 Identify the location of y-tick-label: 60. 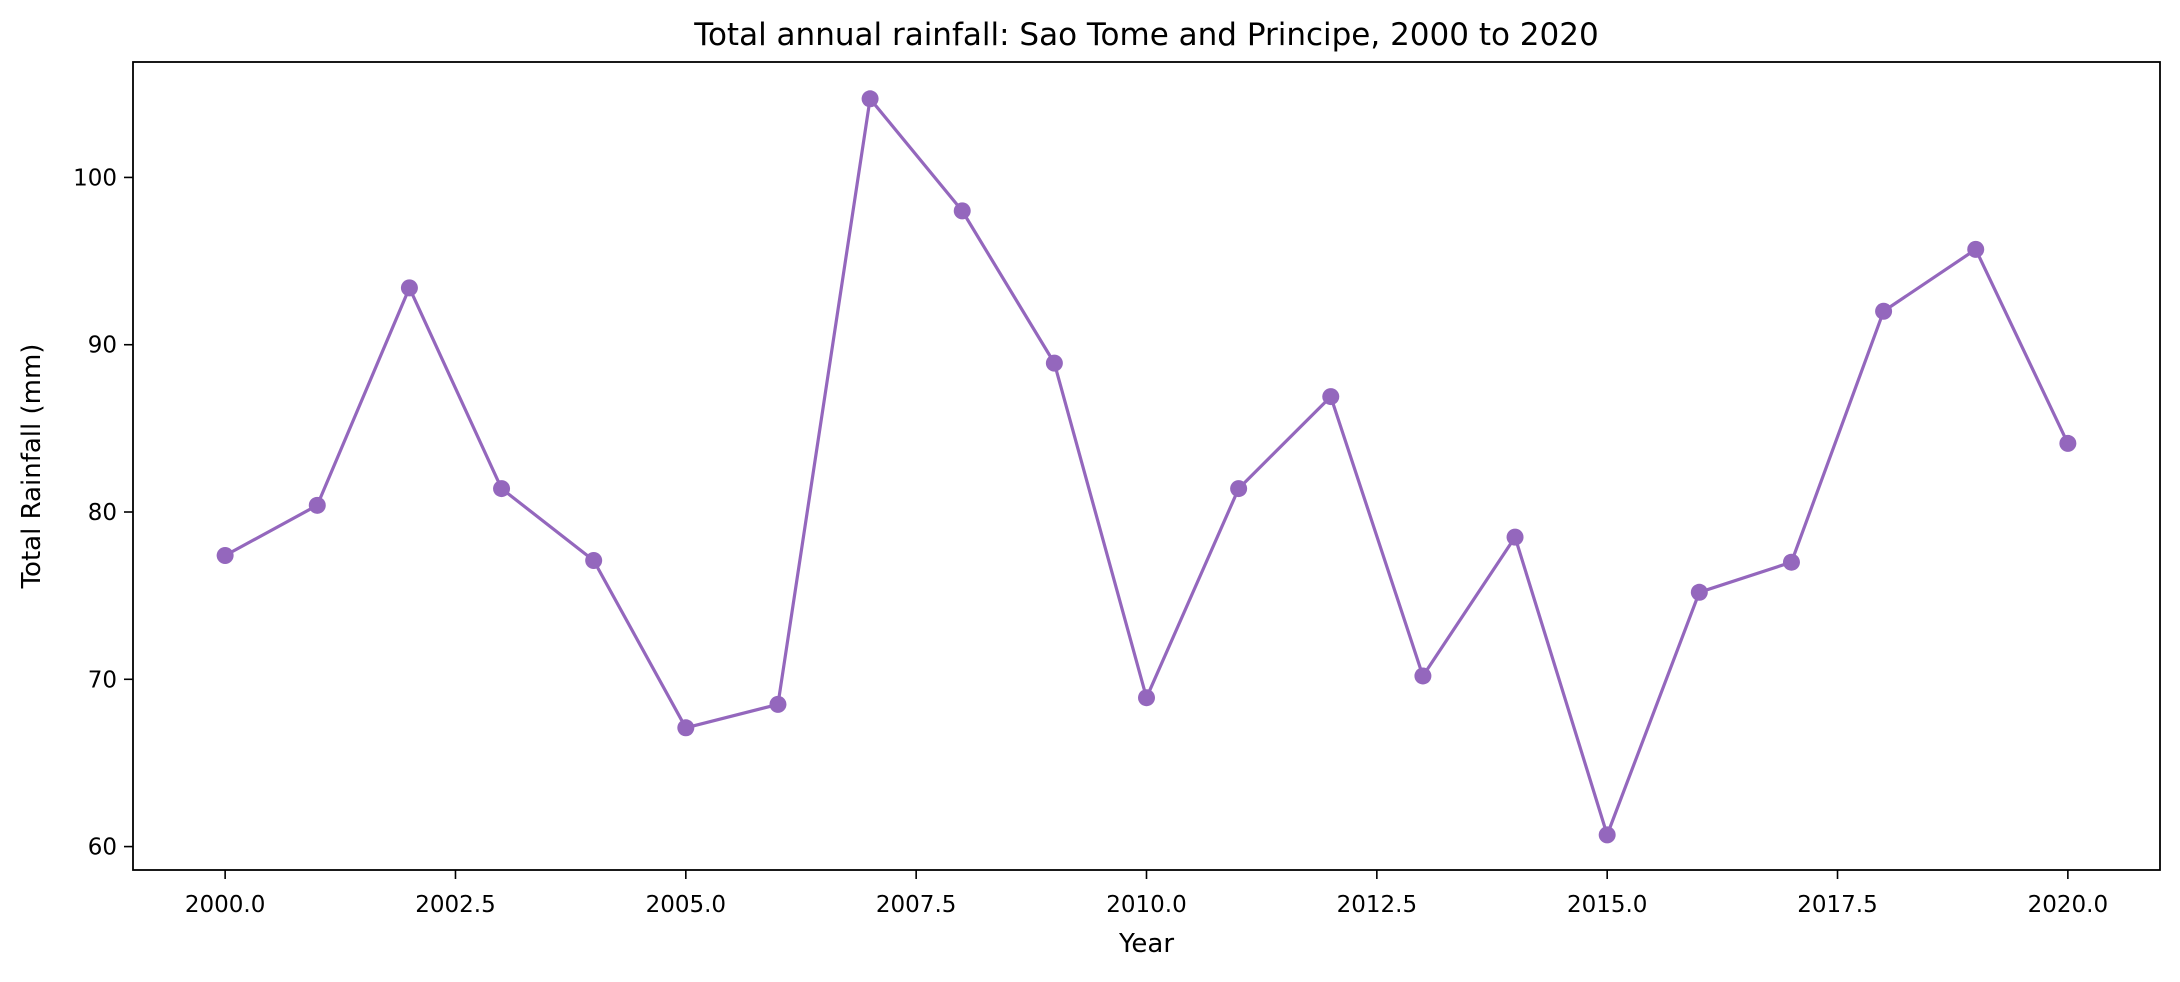
(102, 848).